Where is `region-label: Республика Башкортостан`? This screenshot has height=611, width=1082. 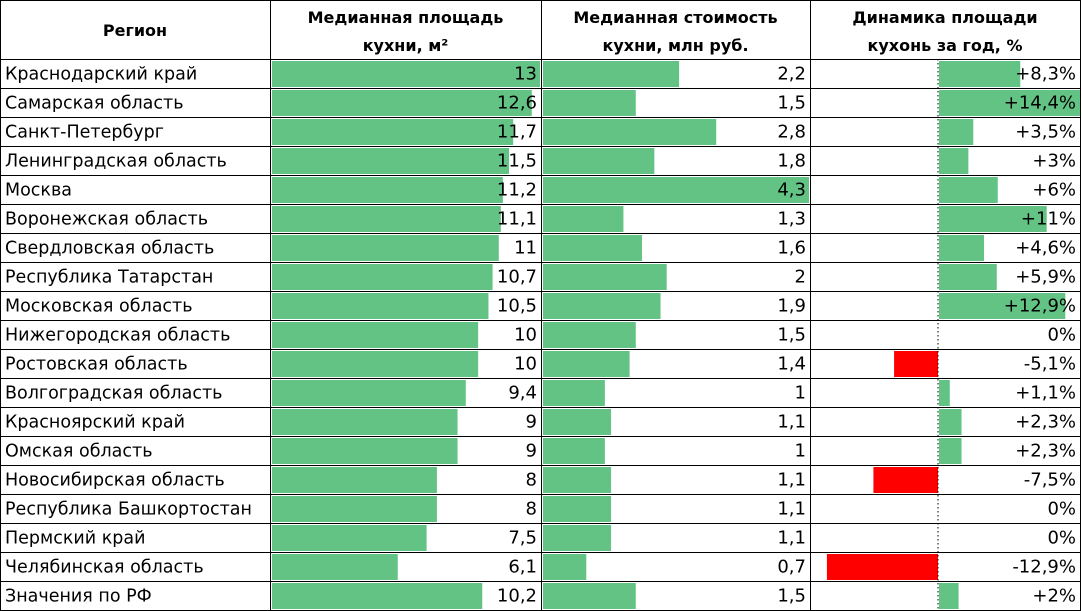
region-label: Республика Башкортостан is located at coordinates (128, 510).